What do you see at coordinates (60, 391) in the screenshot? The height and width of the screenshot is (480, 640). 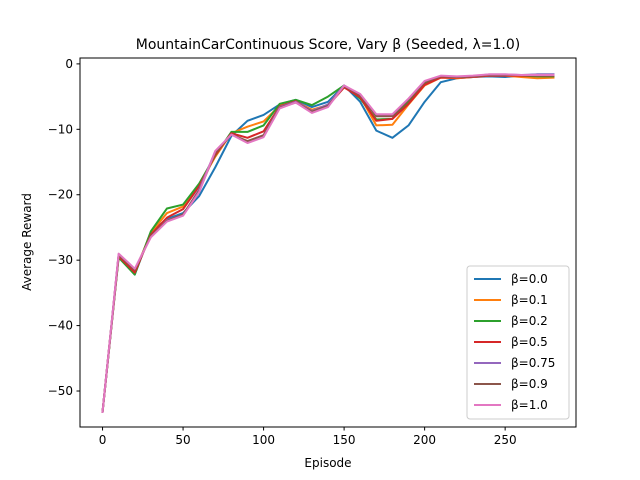 I see `y-tick-label: −50` at bounding box center [60, 391].